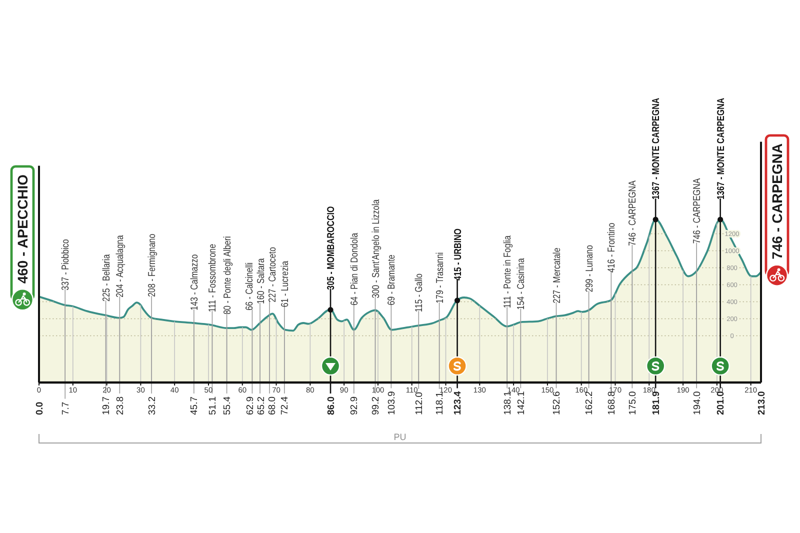 The width and height of the screenshot is (800, 533). Describe the element at coordinates (120, 266) in the screenshot. I see `ref-line-label: 204 - Acqualagna` at that location.